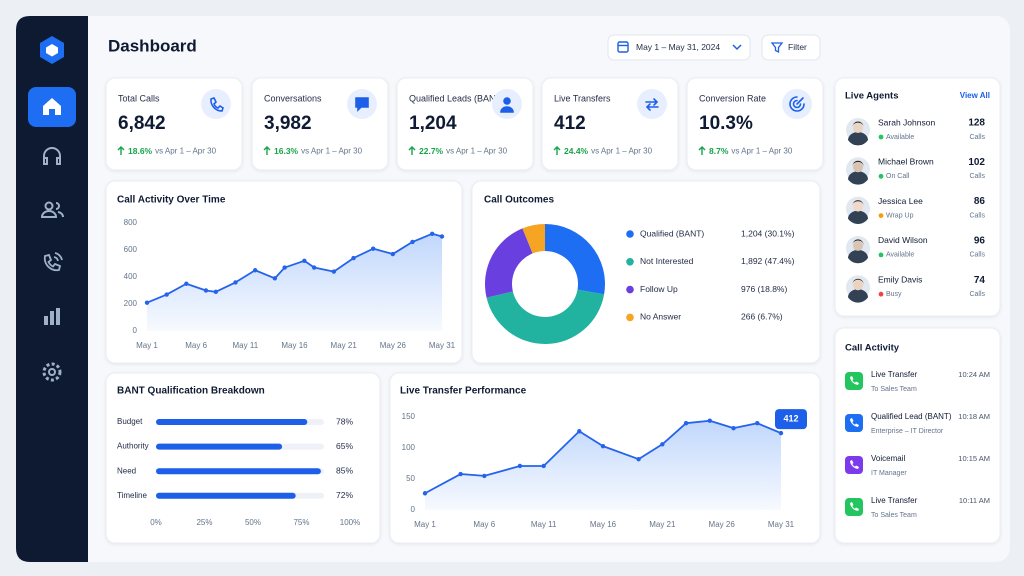 The height and width of the screenshot is (576, 1024). What do you see at coordinates (344, 421) in the screenshot?
I see `bar-value-label: 78%` at bounding box center [344, 421].